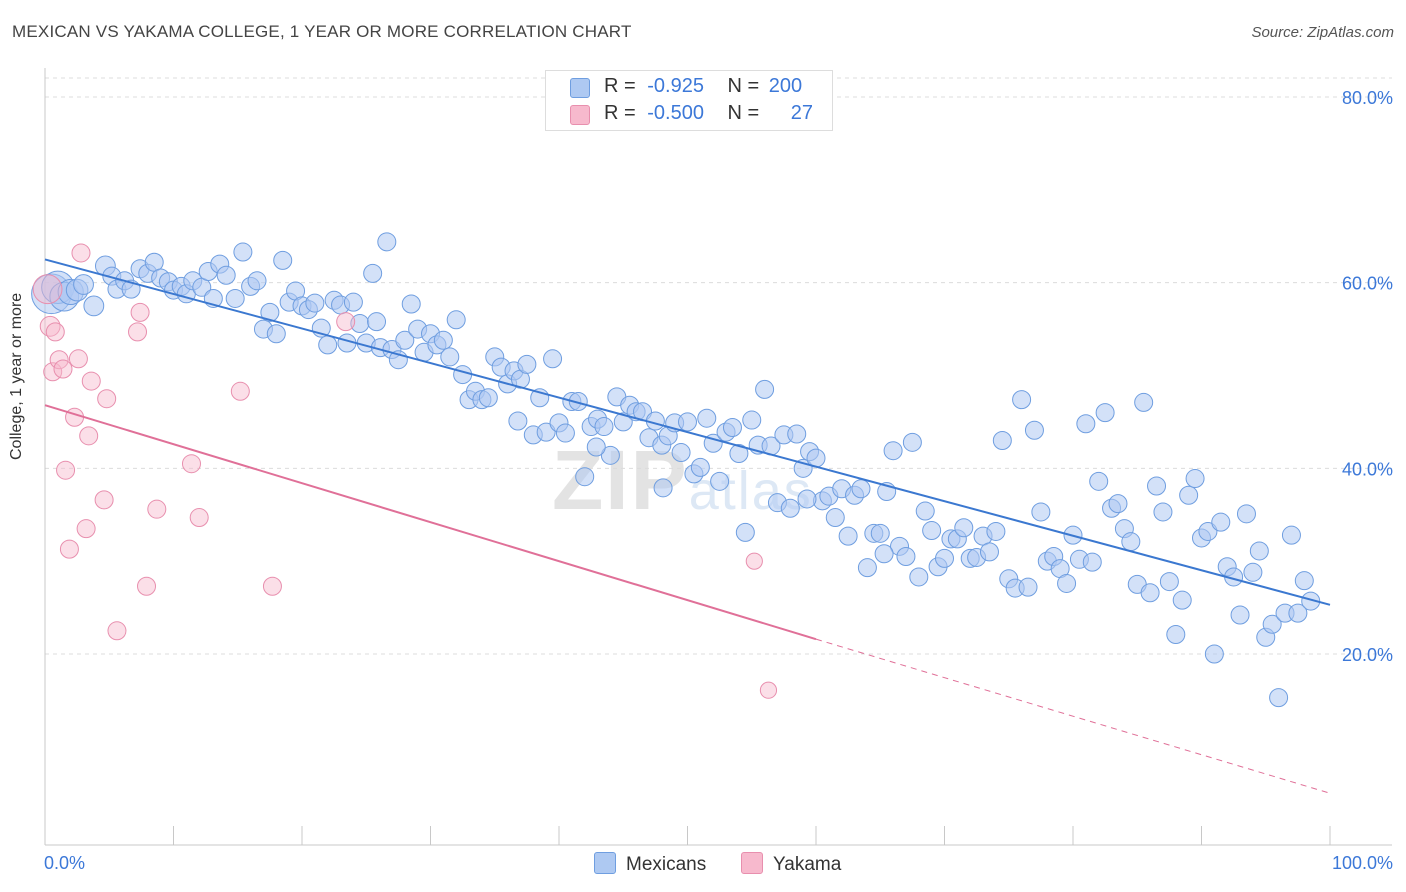 The height and width of the screenshot is (892, 1406). I want to click on y-tick-label: 40.0%, so click(1367, 469).